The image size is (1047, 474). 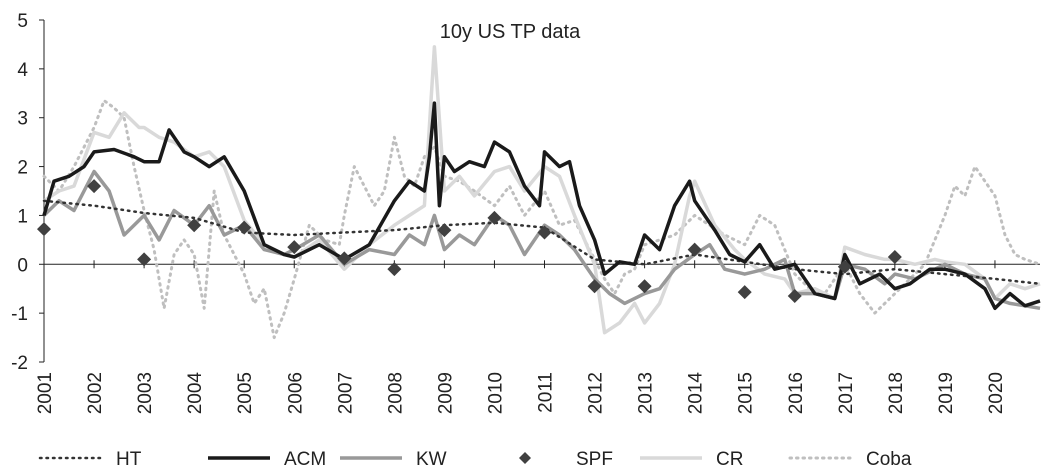 What do you see at coordinates (295, 393) in the screenshot?
I see `x-tick-label: 2006` at bounding box center [295, 393].